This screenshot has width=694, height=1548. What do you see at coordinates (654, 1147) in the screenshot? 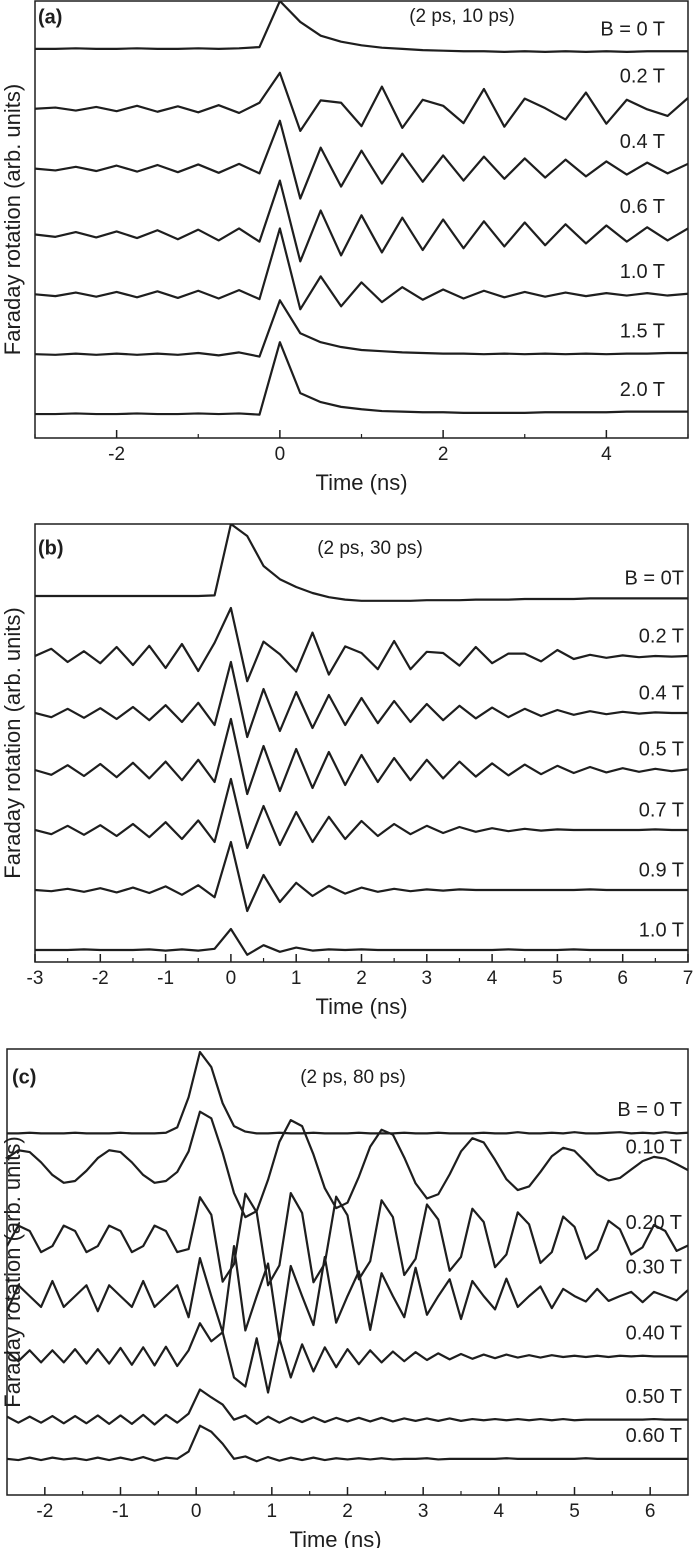
I see `trace-label: 0.10 T` at bounding box center [654, 1147].